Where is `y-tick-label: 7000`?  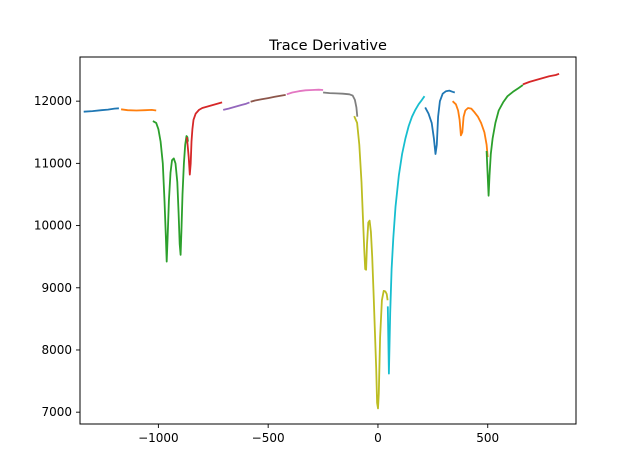
y-tick-label: 7000 is located at coordinates (56, 412).